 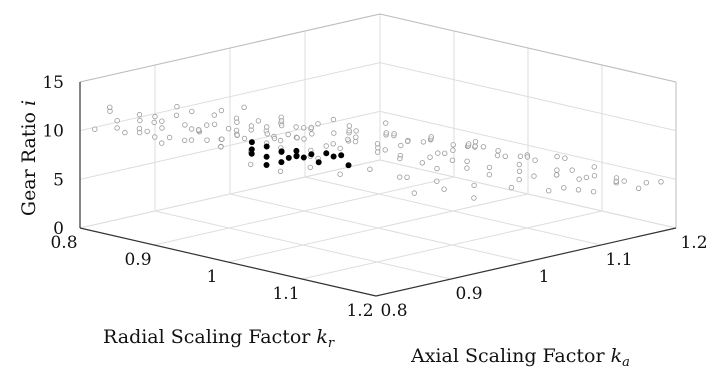 I want to click on x-tick-label: 0.8, so click(x=63, y=243).